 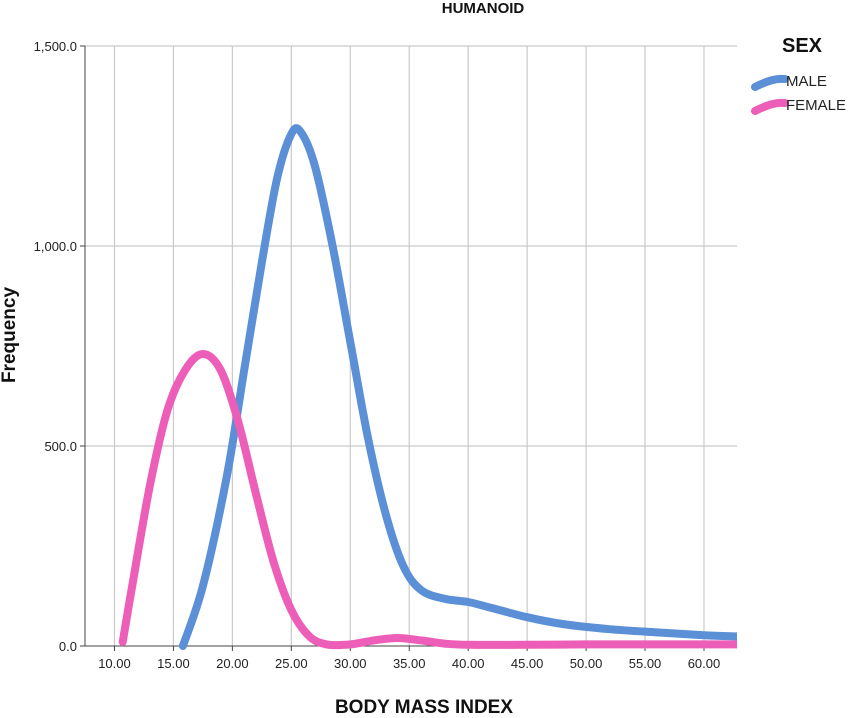 What do you see at coordinates (586, 663) in the screenshot?
I see `x-tick-label: 50.00` at bounding box center [586, 663].